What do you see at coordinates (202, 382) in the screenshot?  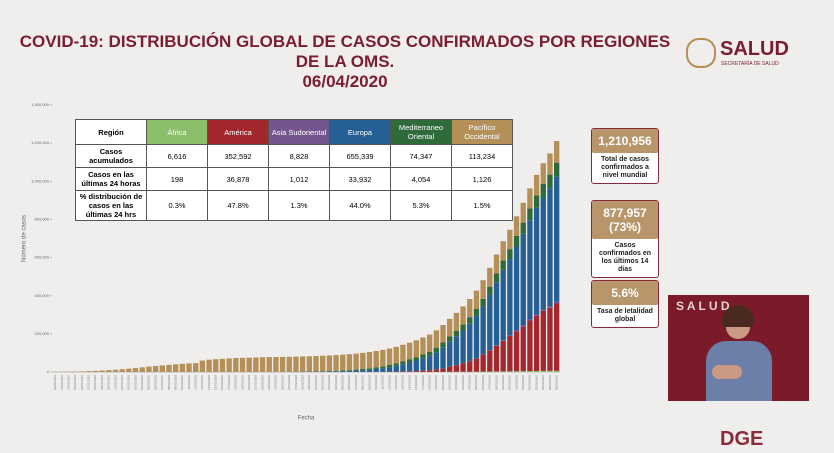 I see `x-tick-label: 13/02/2020` at bounding box center [202, 382].